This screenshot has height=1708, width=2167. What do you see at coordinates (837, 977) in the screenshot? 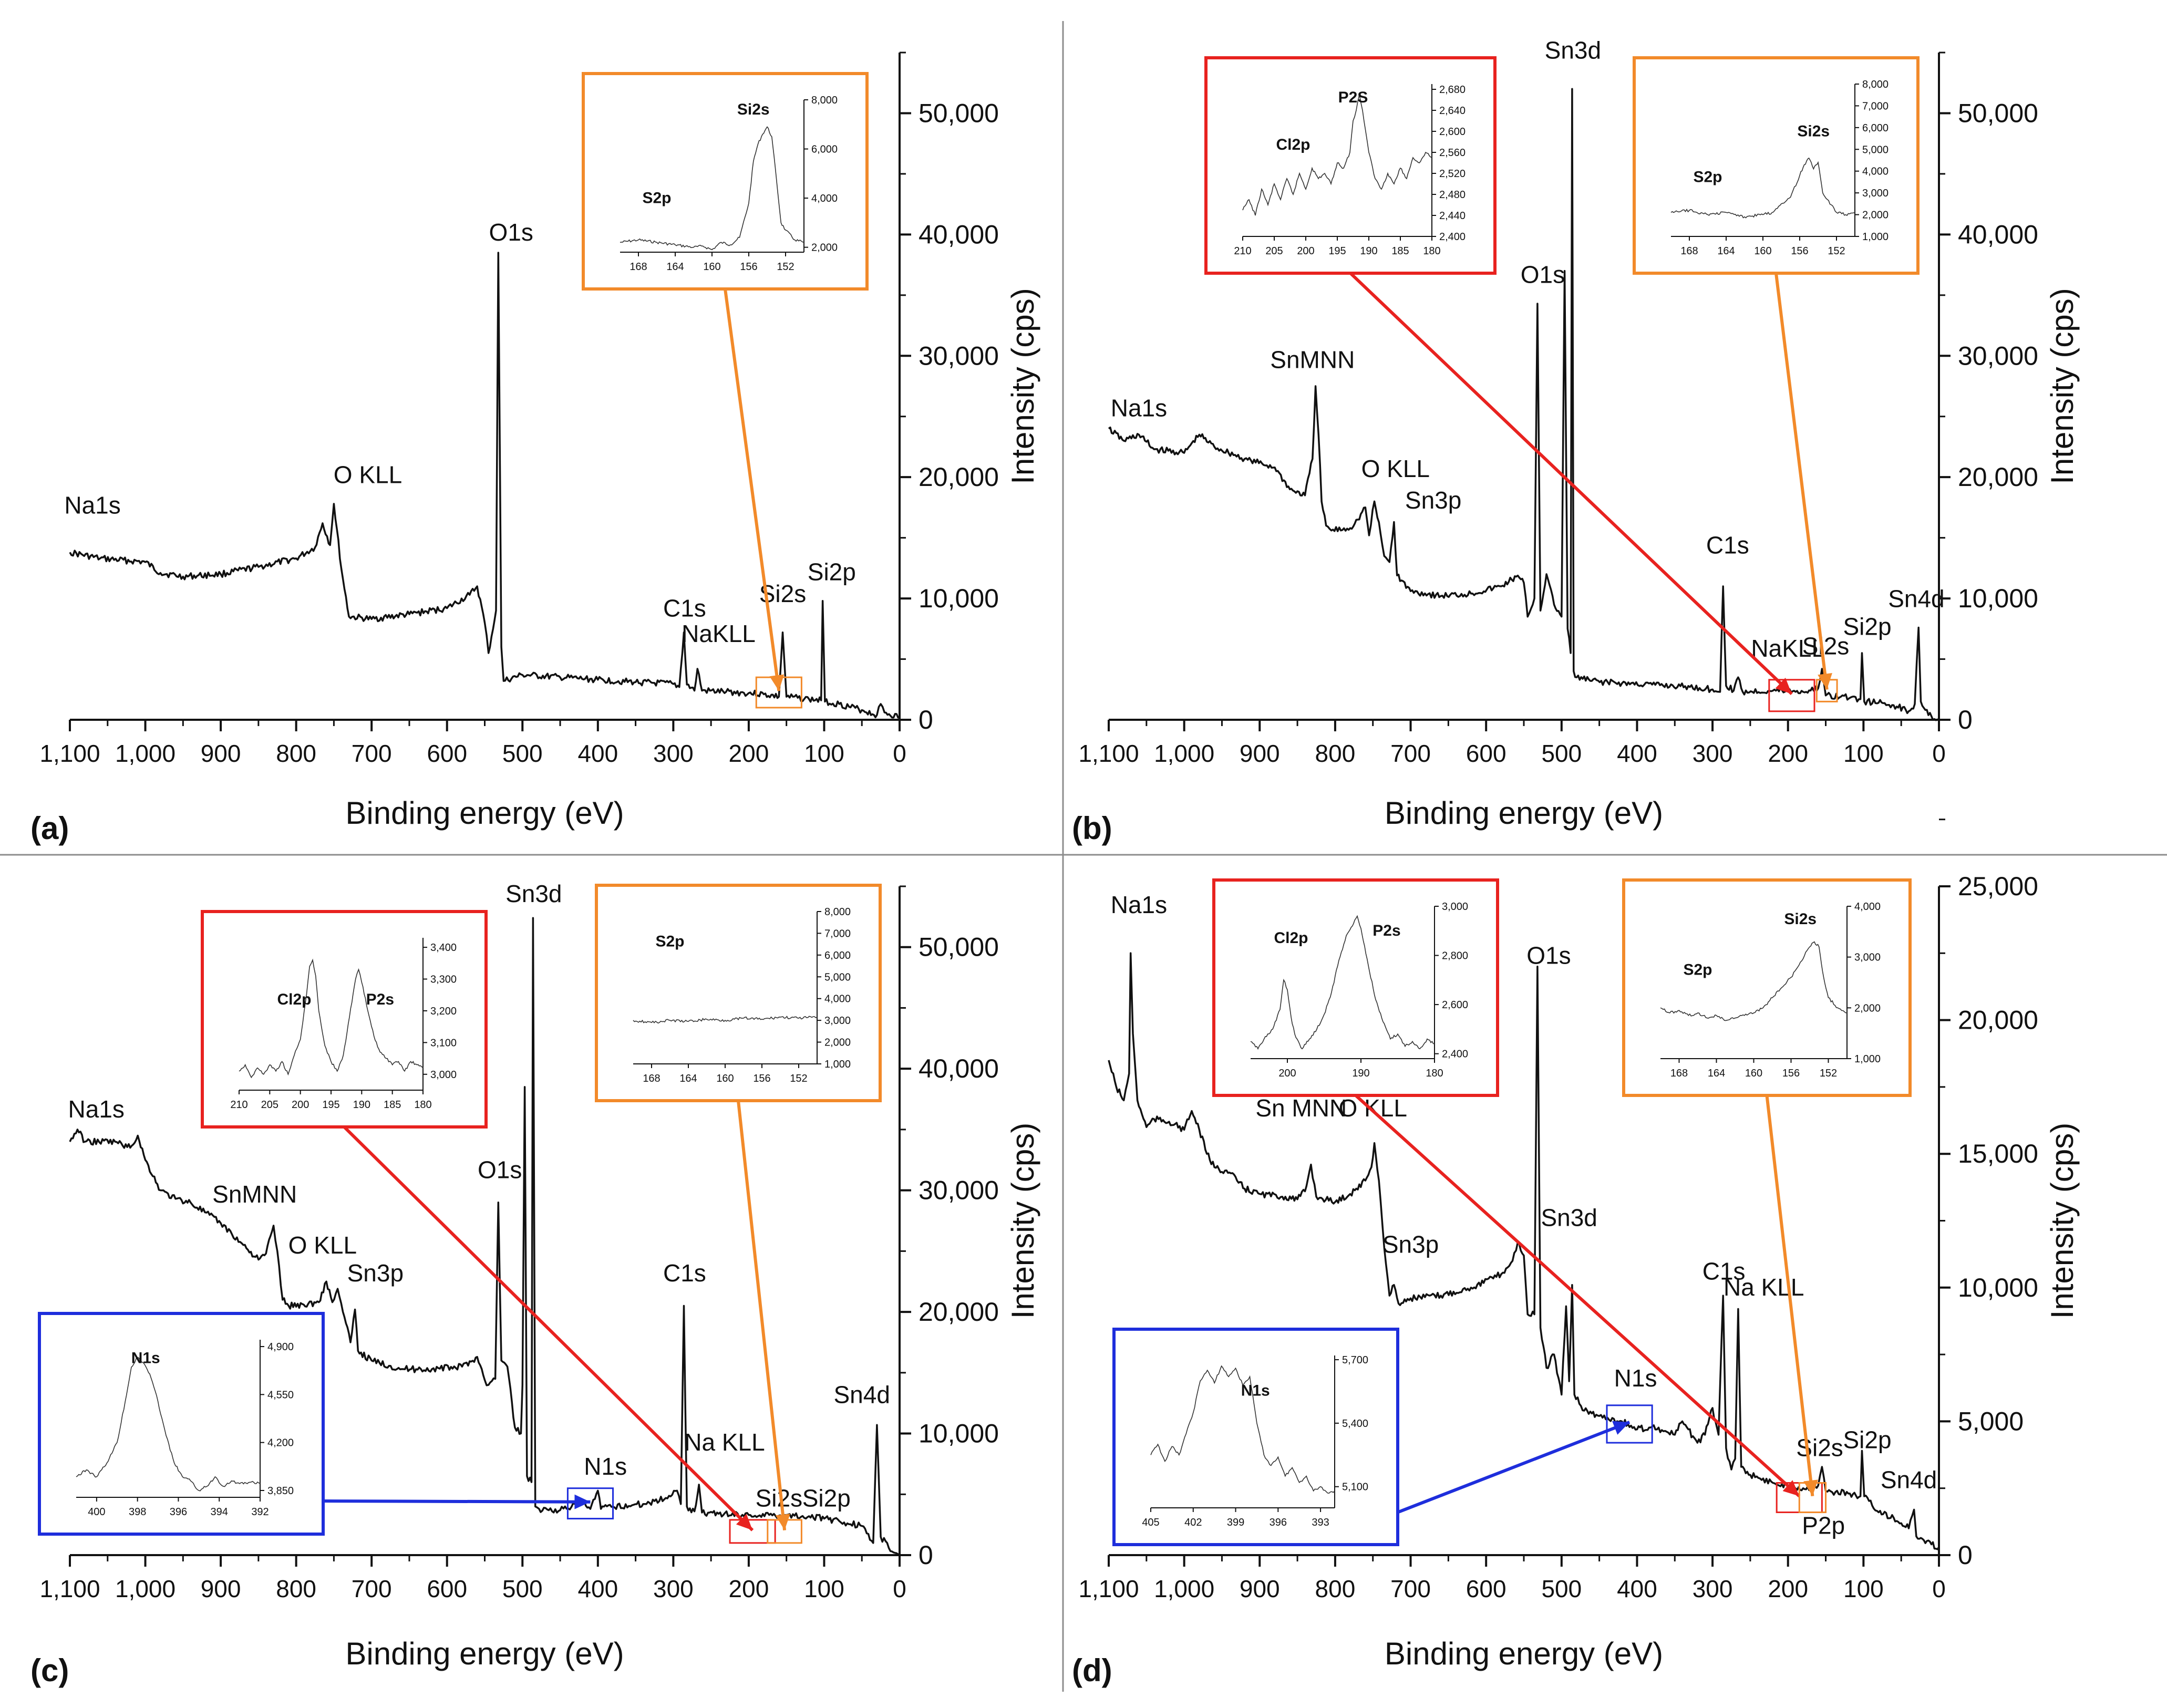
I see `inset-y-tick-label: 5,000` at bounding box center [837, 977].